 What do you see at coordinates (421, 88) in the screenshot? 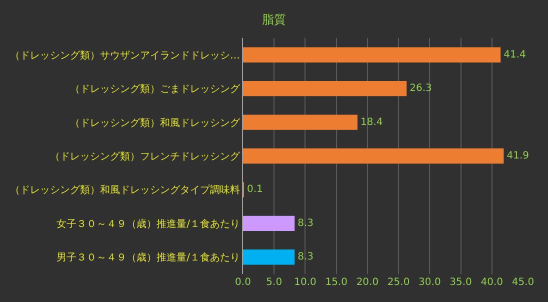
I see `data-label: 26.3` at bounding box center [421, 88].